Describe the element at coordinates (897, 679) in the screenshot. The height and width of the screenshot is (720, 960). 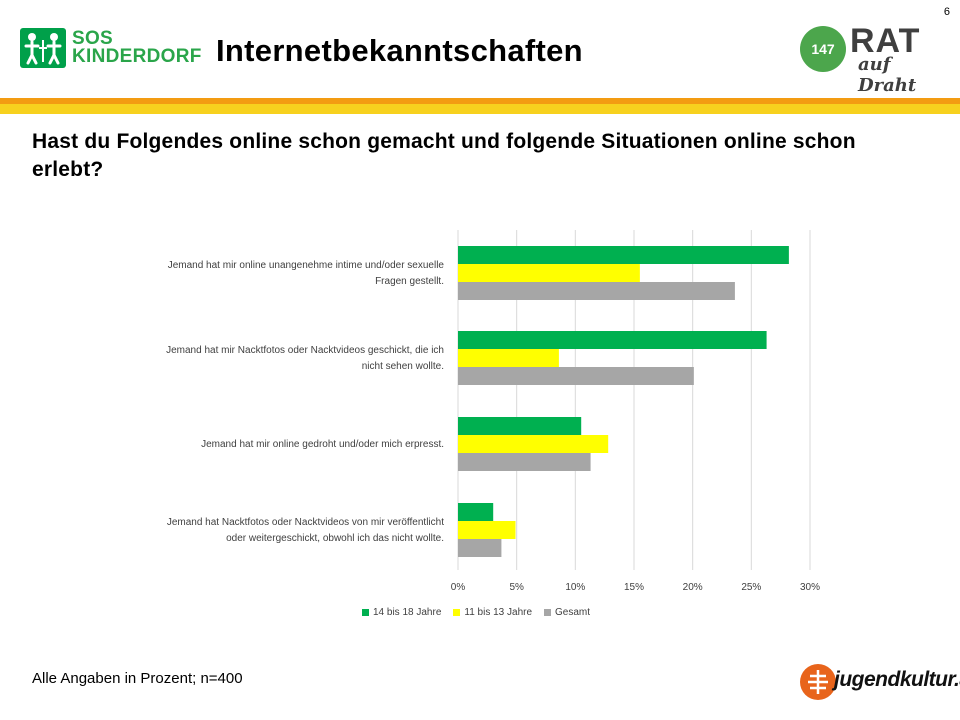
I see `jugendkultur-logo-text: jugendkultur.at` at that location.